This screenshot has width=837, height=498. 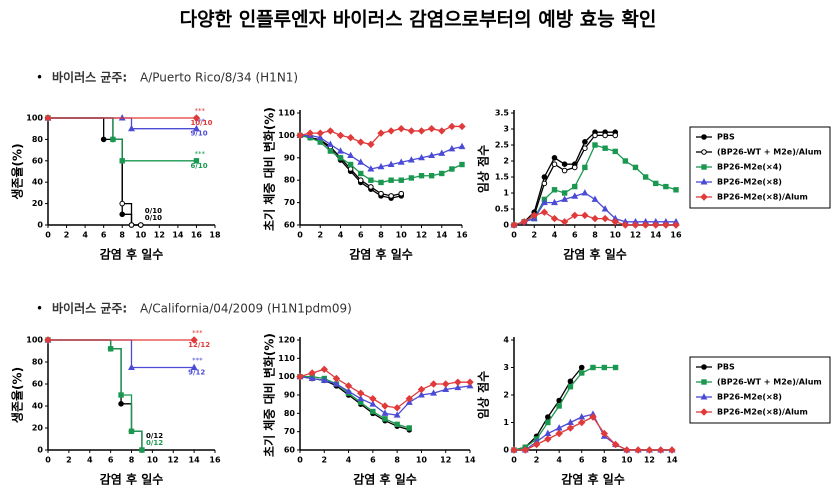 I want to click on section-strain: A/Puerto Rico/8/34 (H1N1), so click(x=219, y=78).